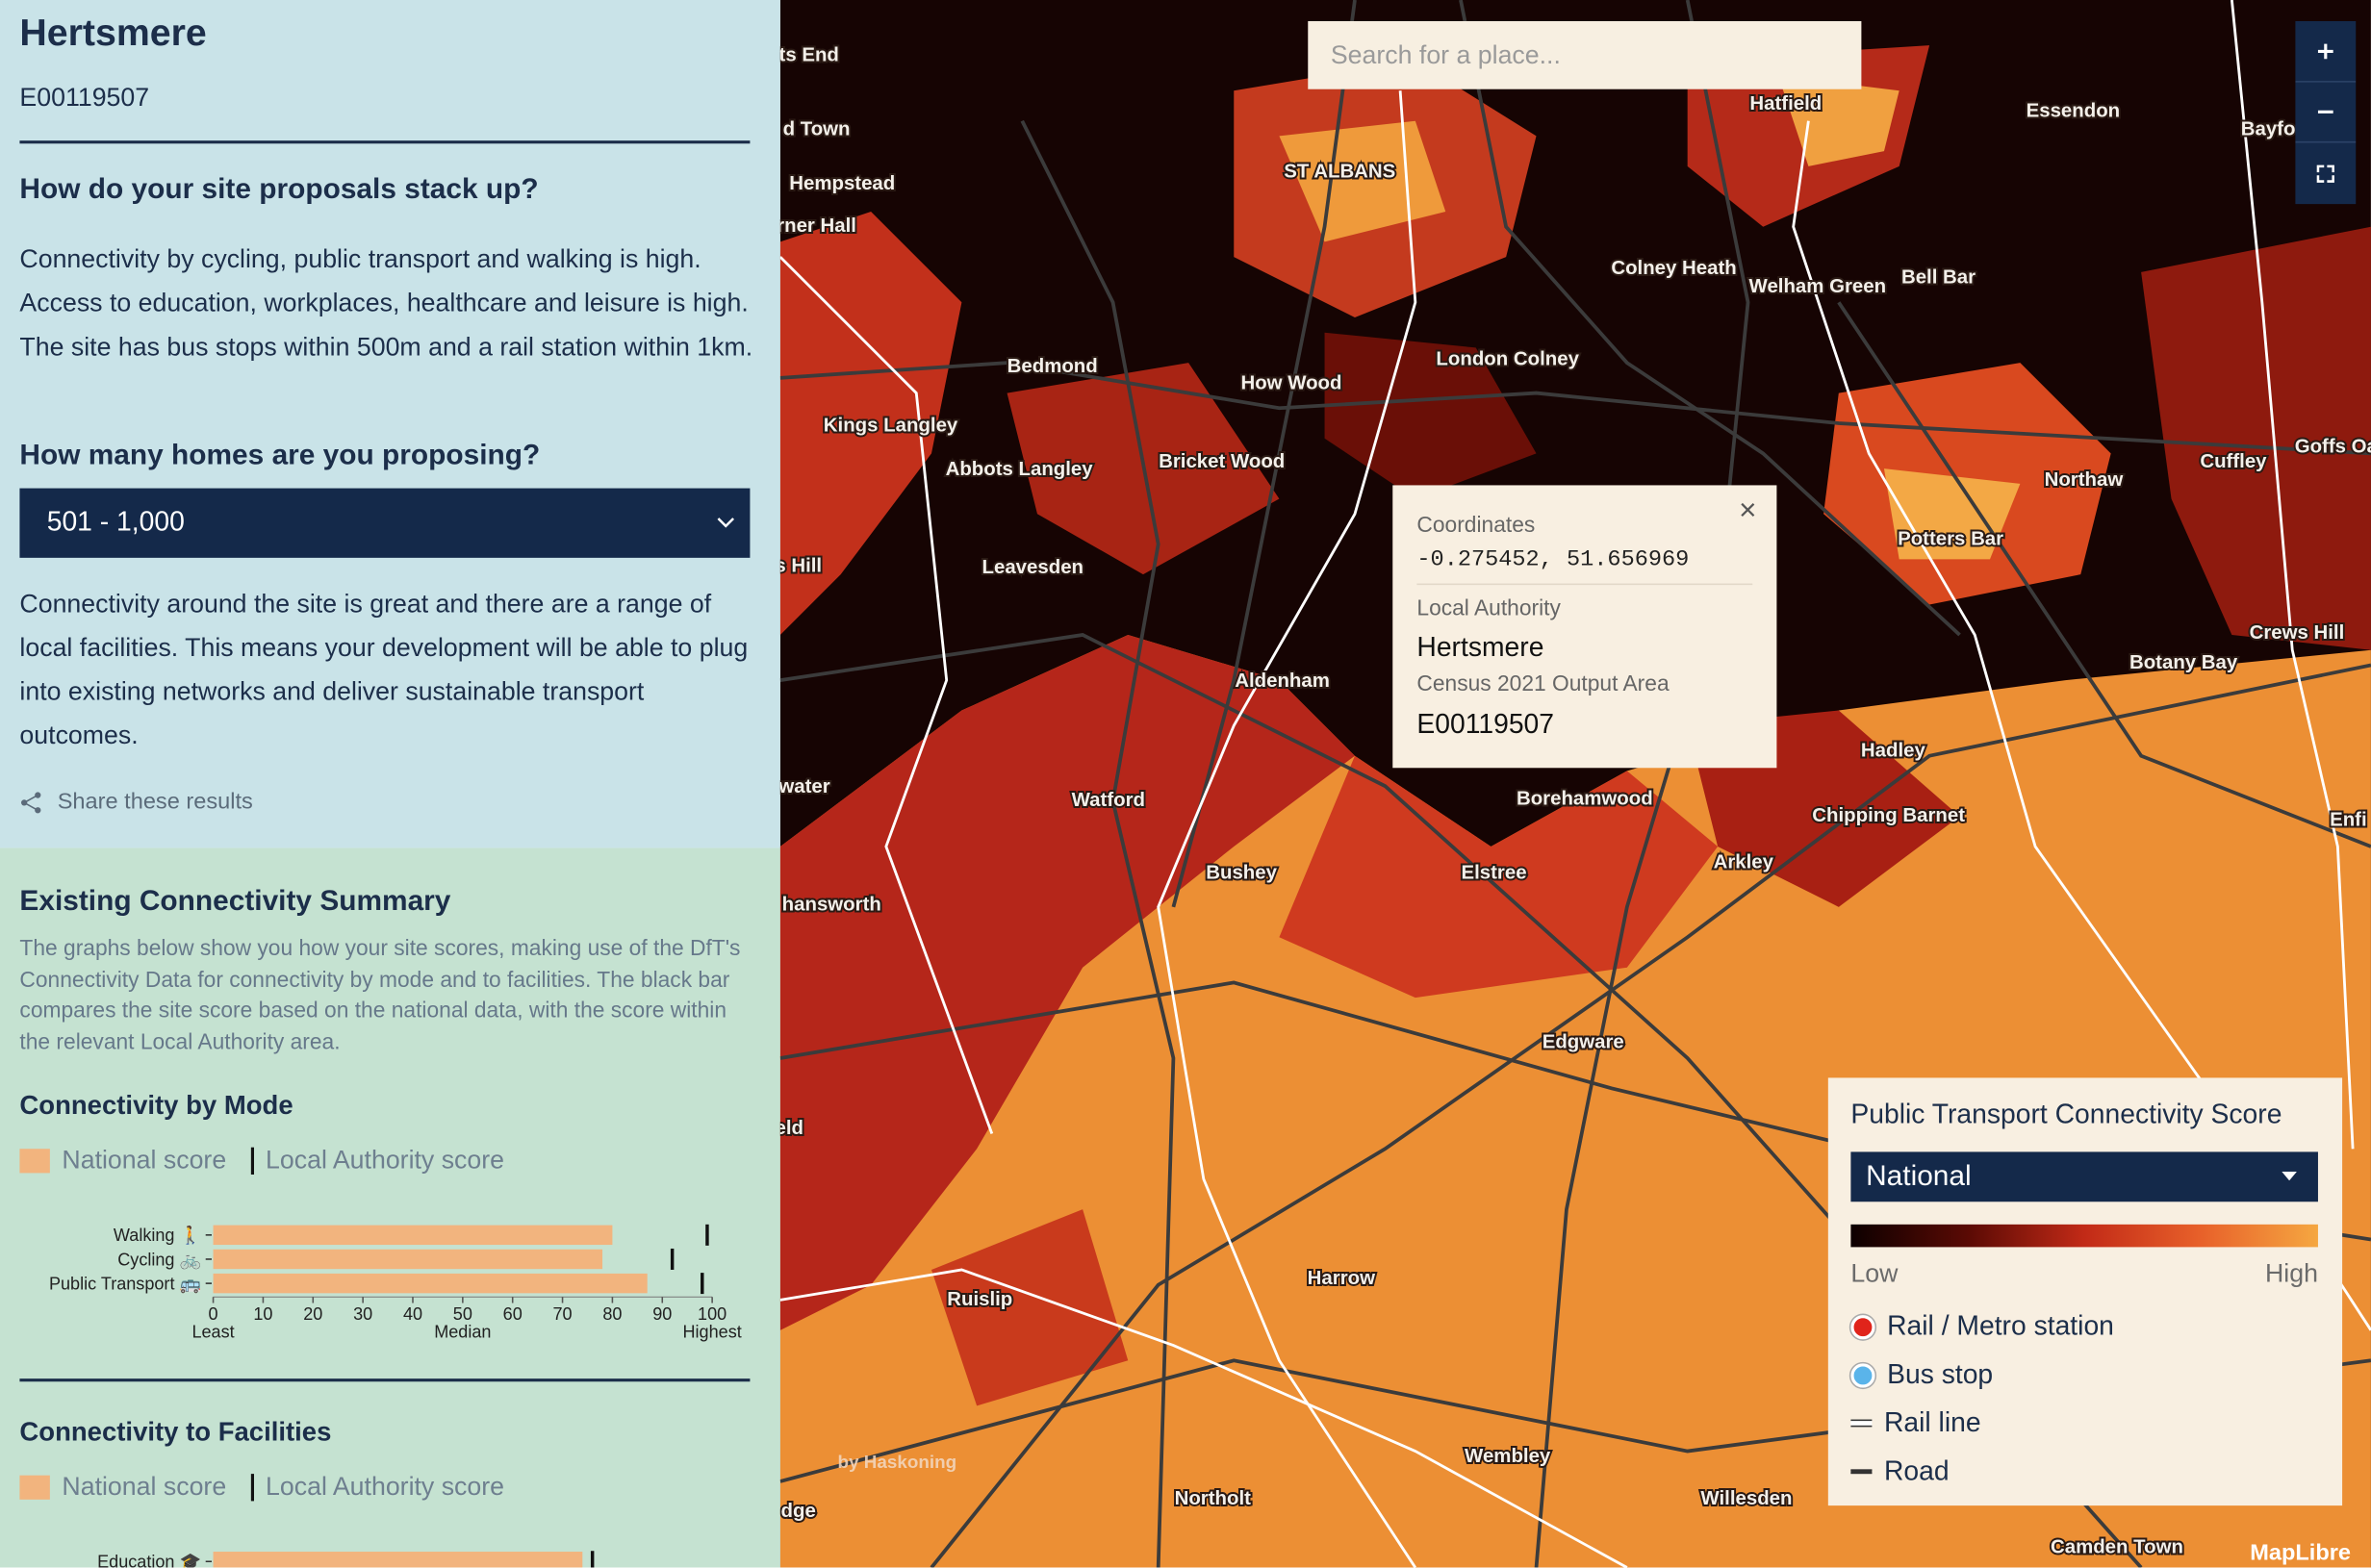  I want to click on homes-select: 501 - 1,000, so click(385, 523).